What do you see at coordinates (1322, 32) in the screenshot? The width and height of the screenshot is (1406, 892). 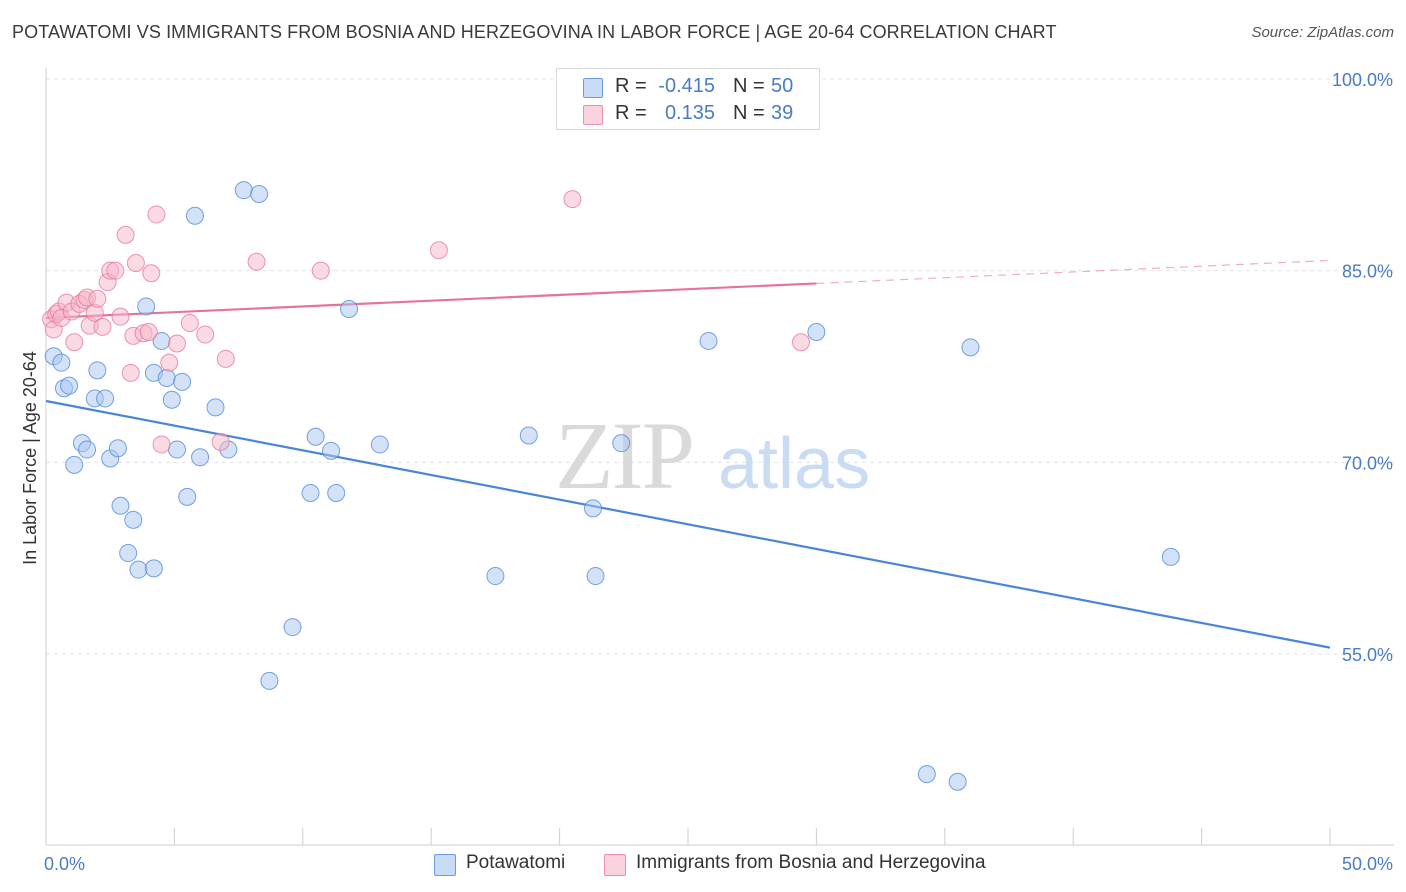 I see `chart-source: Source: ZipAtlas.com` at bounding box center [1322, 32].